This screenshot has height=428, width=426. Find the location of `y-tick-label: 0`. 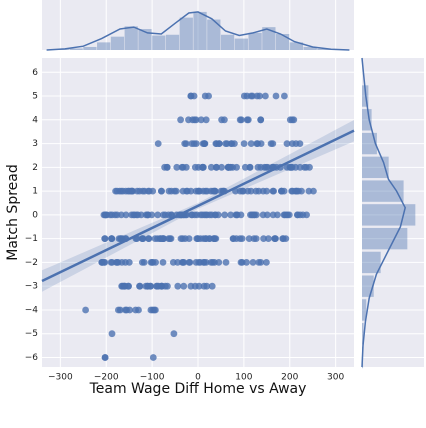

y-tick-label: 0 is located at coordinates (35, 215).